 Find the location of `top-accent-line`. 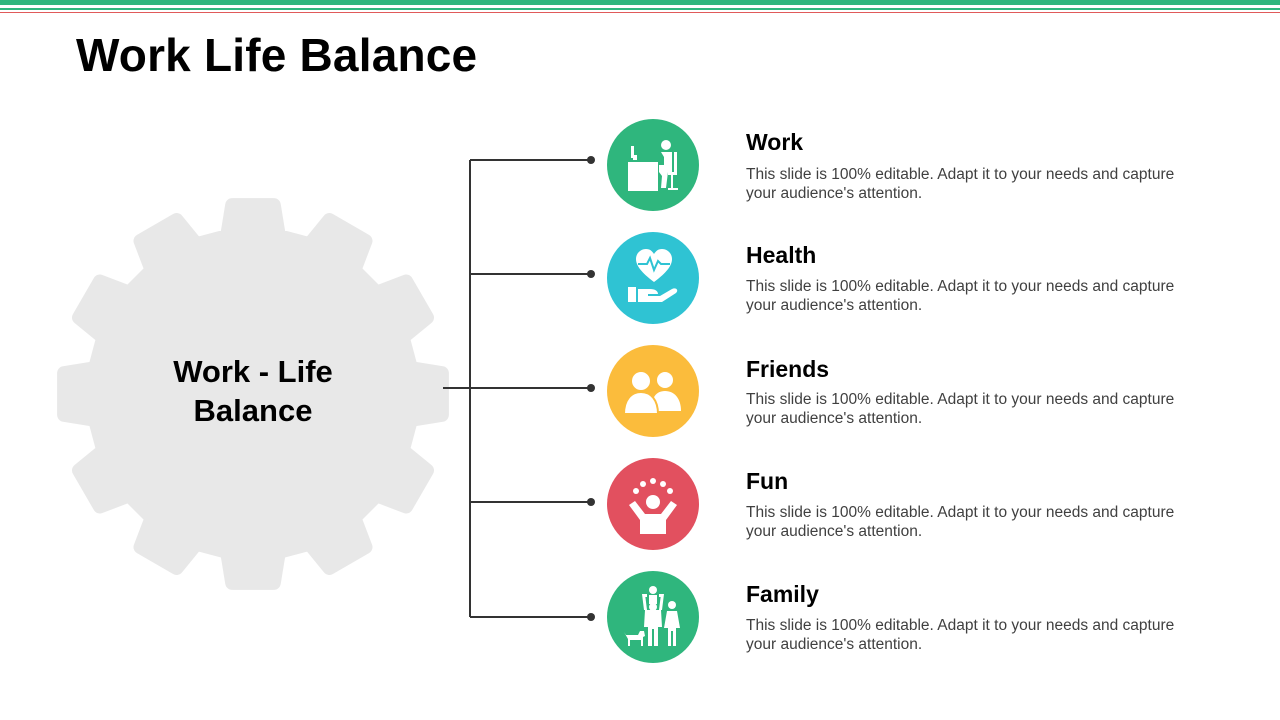

top-accent-line is located at coordinates (640, 9).